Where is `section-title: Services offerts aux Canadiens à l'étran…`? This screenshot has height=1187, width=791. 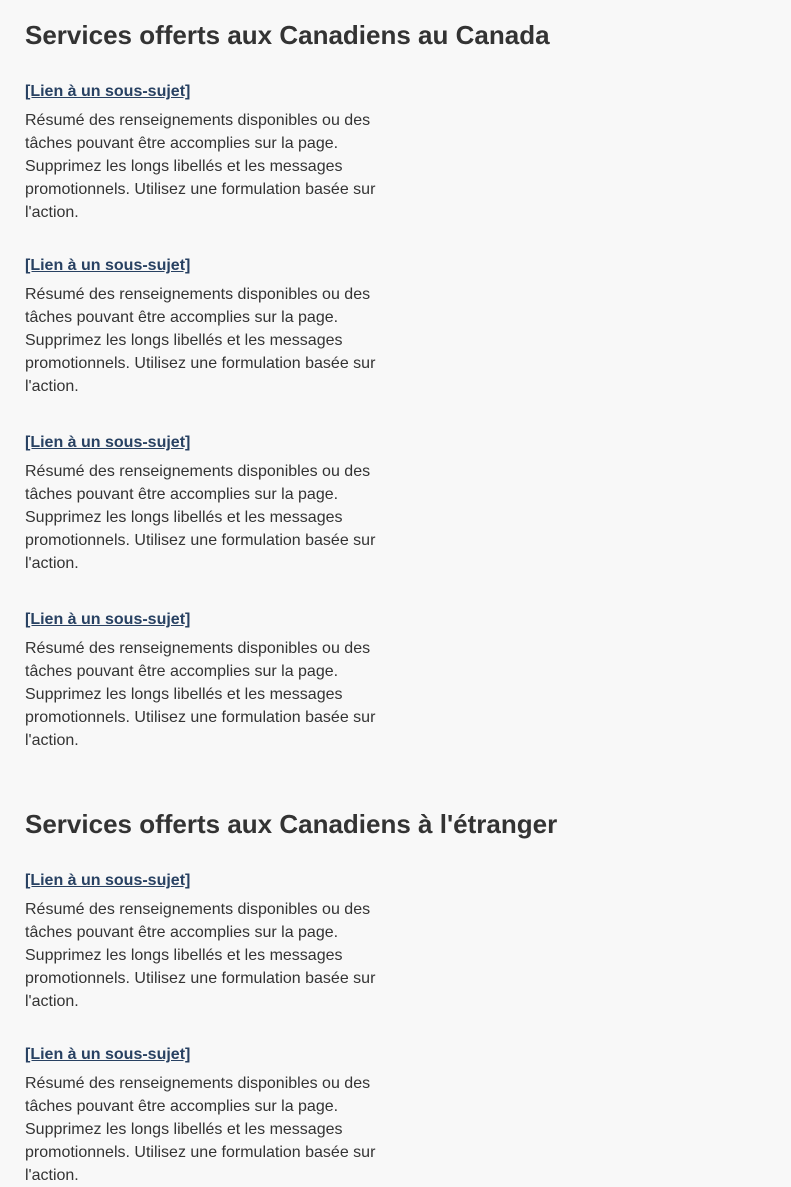 section-title: Services offerts aux Canadiens à l'étran… is located at coordinates (291, 824).